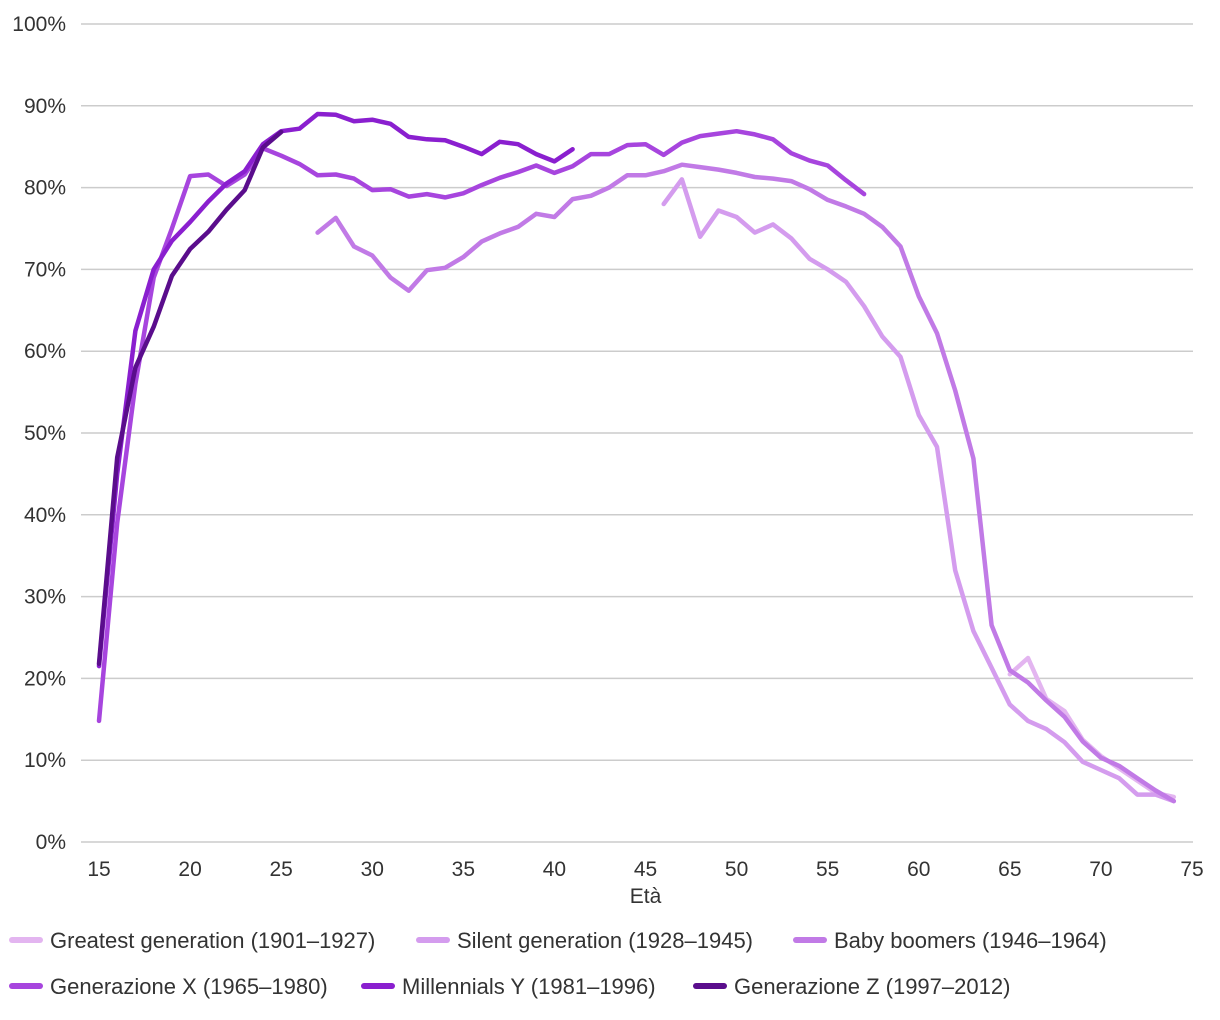  What do you see at coordinates (39, 24) in the screenshot?
I see `y-tick-label: 100%` at bounding box center [39, 24].